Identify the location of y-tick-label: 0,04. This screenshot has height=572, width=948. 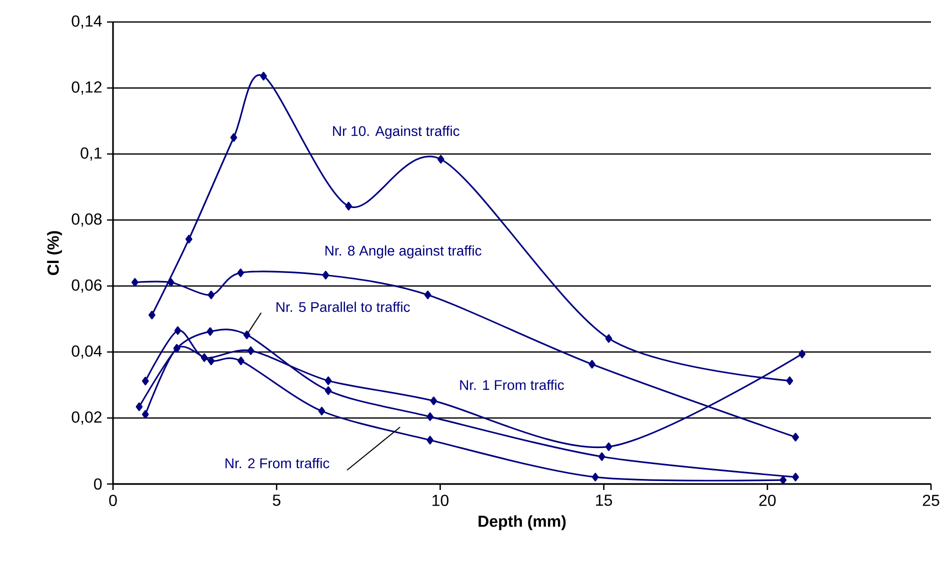
(87, 352).